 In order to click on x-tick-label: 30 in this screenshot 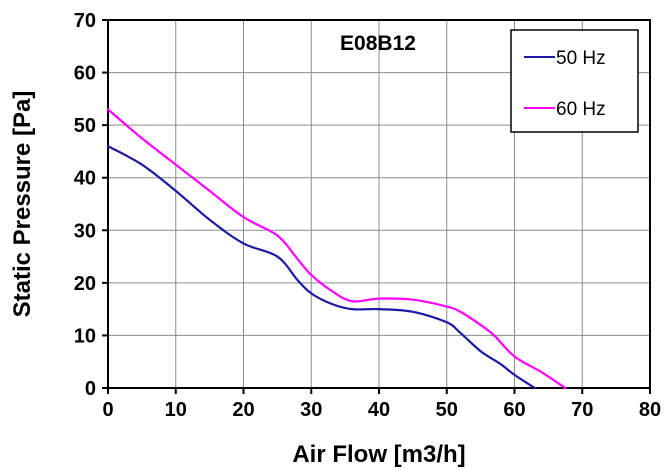, I will do `click(311, 410)`.